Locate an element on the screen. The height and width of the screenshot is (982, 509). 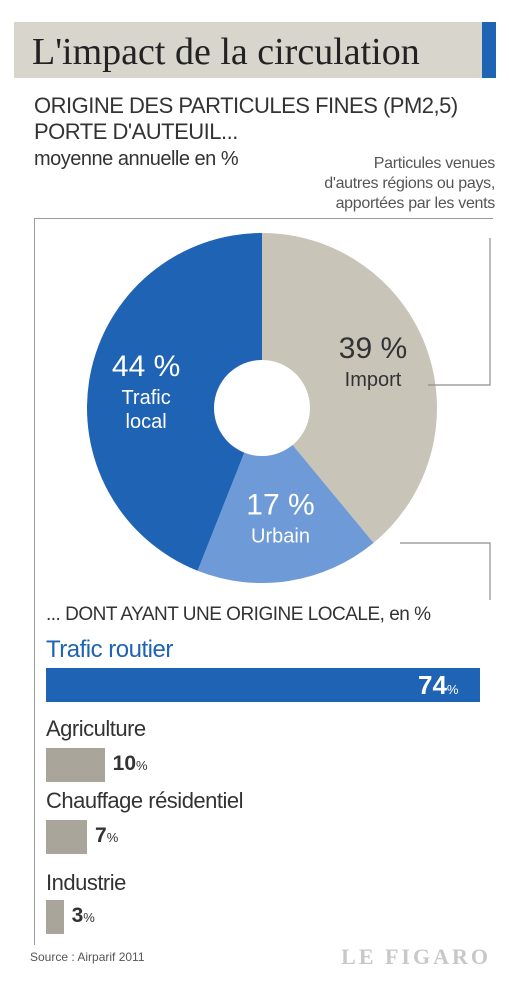
pie-value-label-trafic-local: 44 % is located at coordinates (146, 366).